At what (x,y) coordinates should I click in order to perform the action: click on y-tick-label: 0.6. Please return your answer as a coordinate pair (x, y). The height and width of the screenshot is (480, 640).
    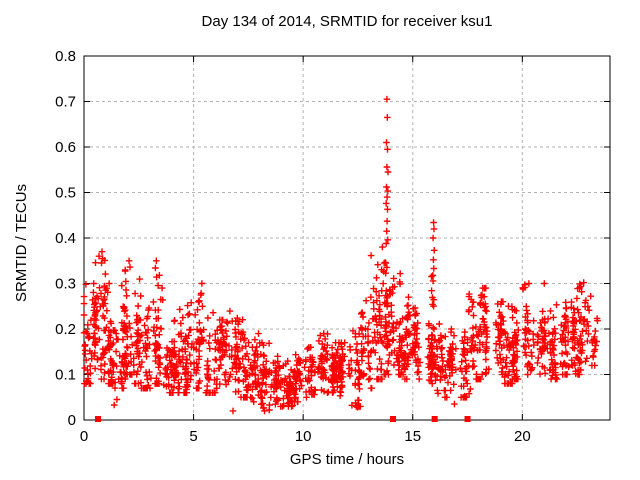
    Looking at the image, I should click on (65, 147).